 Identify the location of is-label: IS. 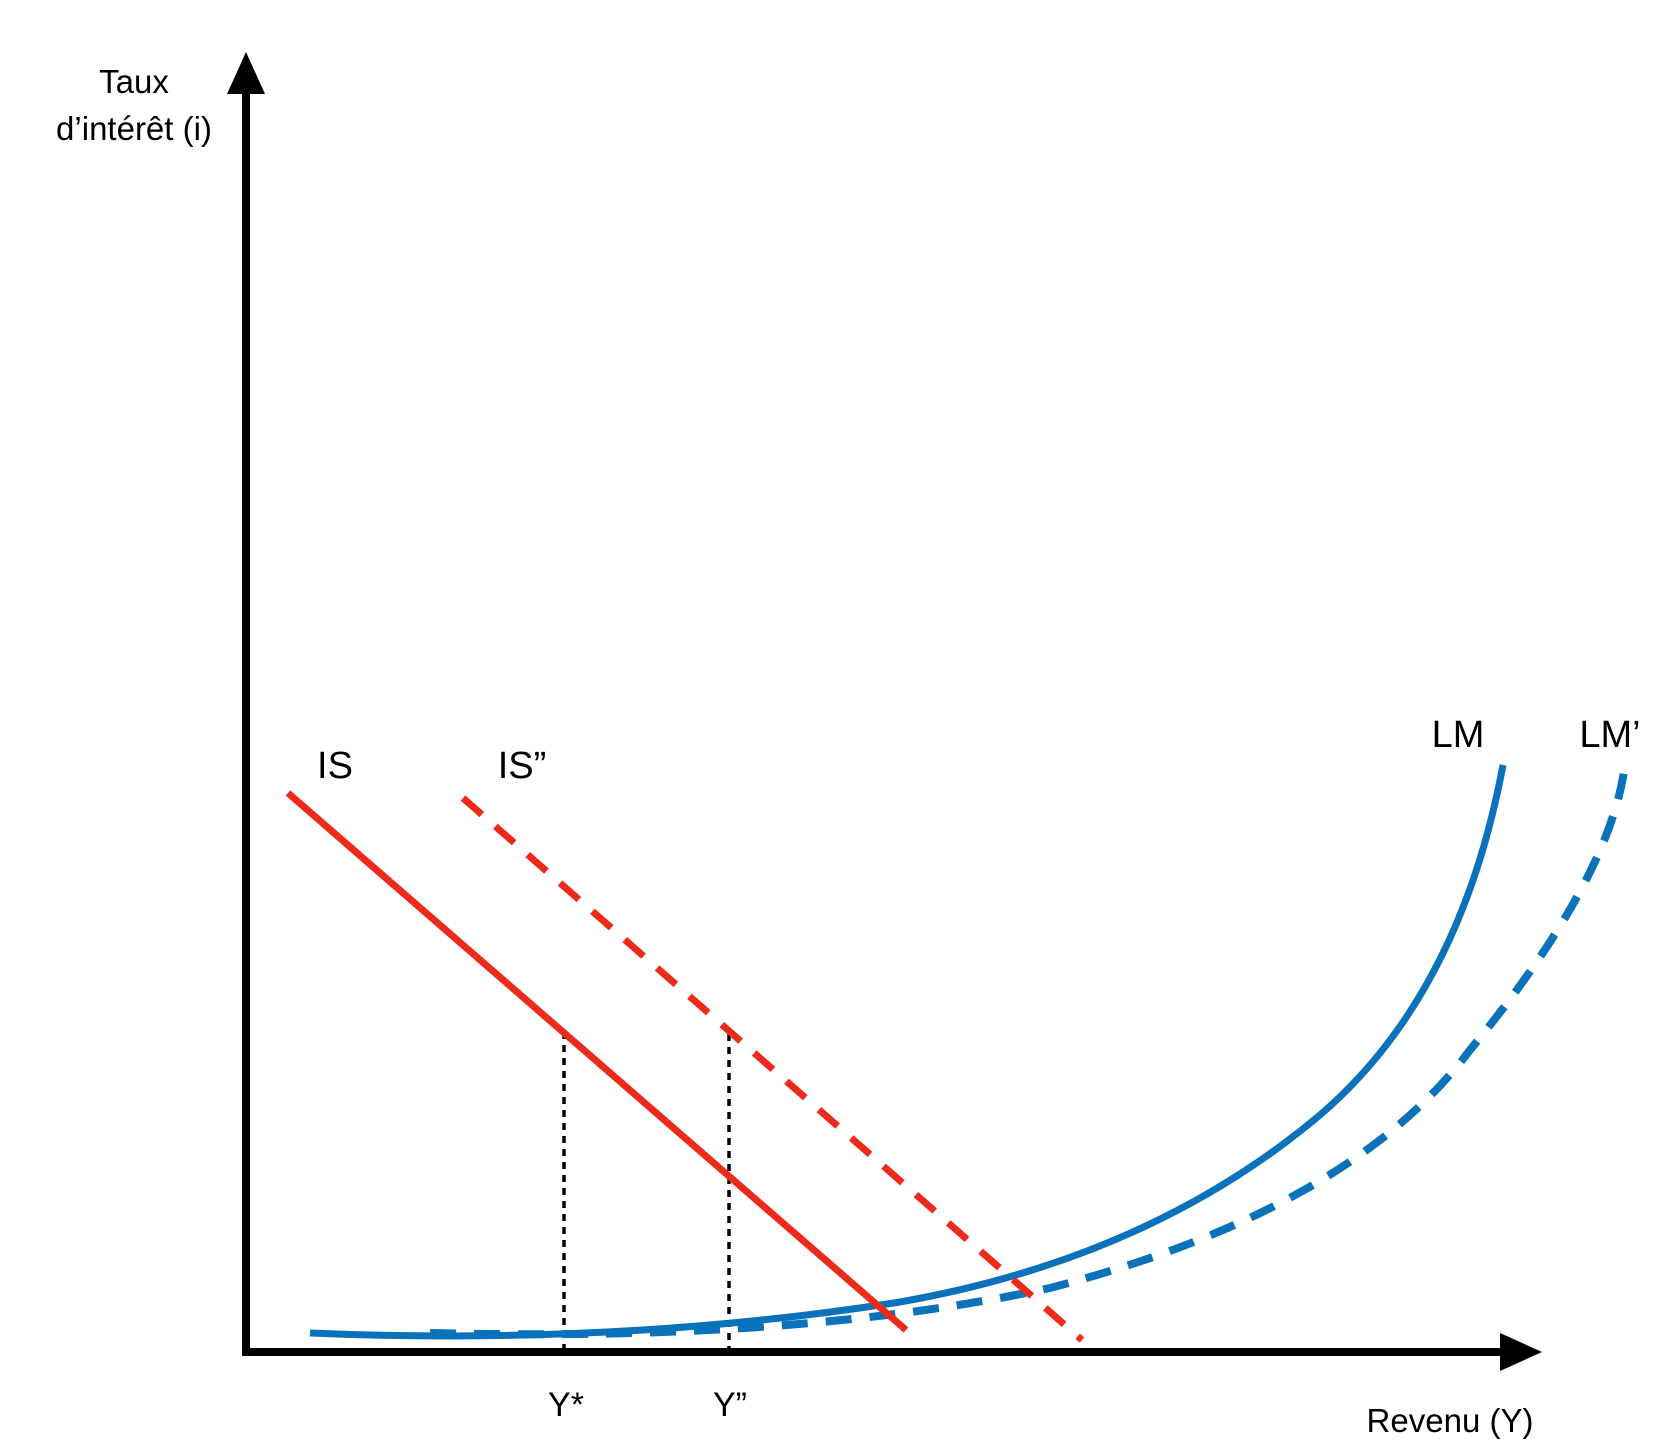
(335, 766).